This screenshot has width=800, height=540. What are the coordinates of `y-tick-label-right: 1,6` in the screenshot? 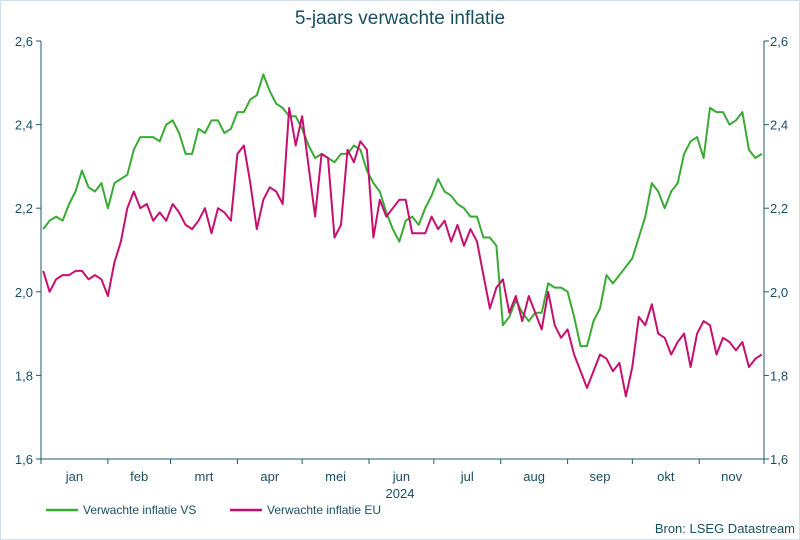 It's located at (779, 459).